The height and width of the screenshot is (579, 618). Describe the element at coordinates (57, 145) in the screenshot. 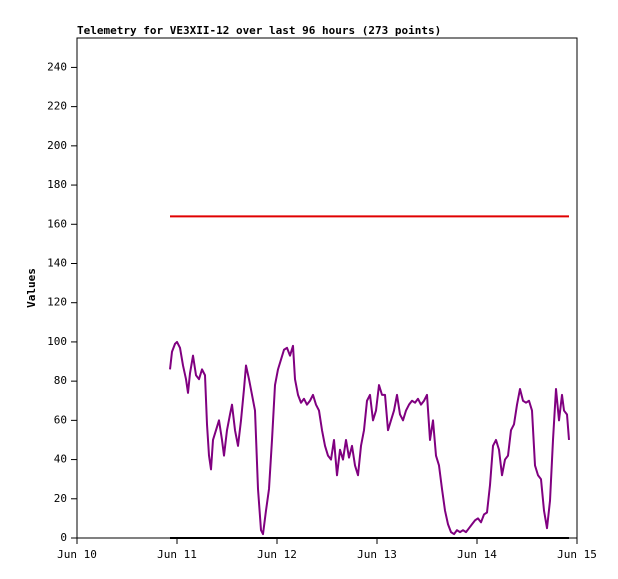

I see `y-tick-label: 200` at that location.